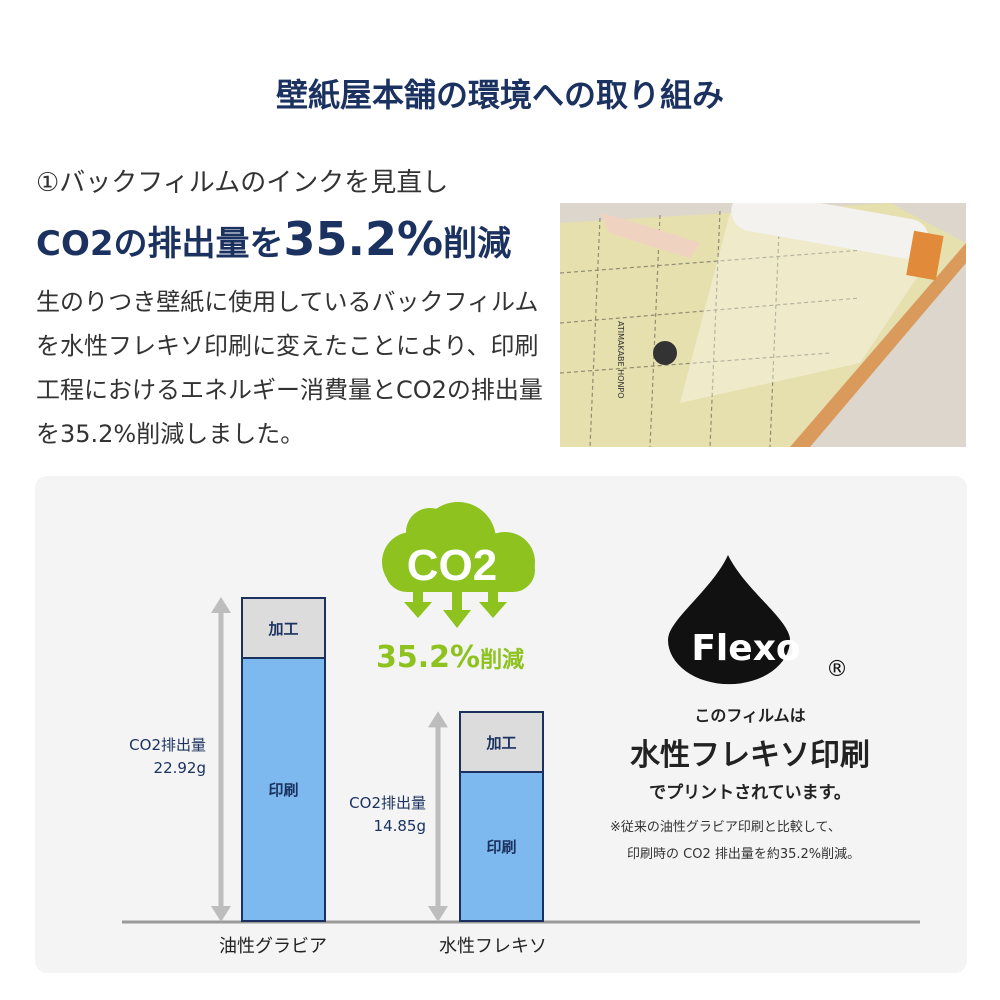 The image size is (1000, 1000). I want to click on total-label-value: 14.85g, so click(399, 826).